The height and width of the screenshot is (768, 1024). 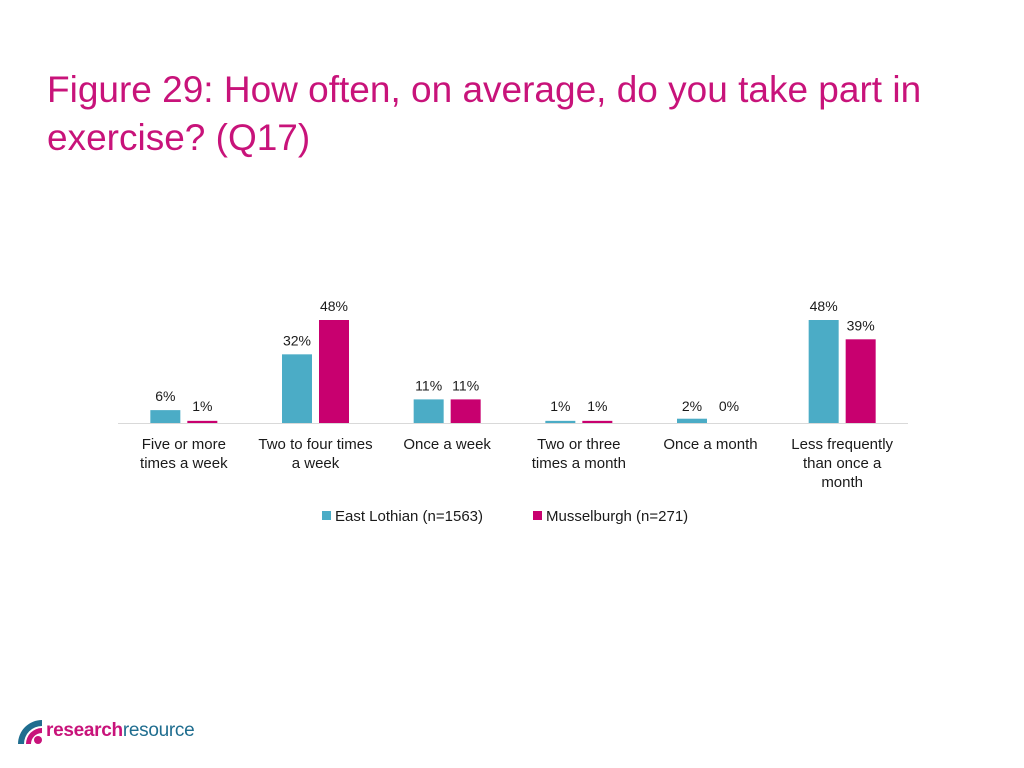 What do you see at coordinates (409, 516) in the screenshot?
I see `legend-label: East Lothian (n=1563)` at bounding box center [409, 516].